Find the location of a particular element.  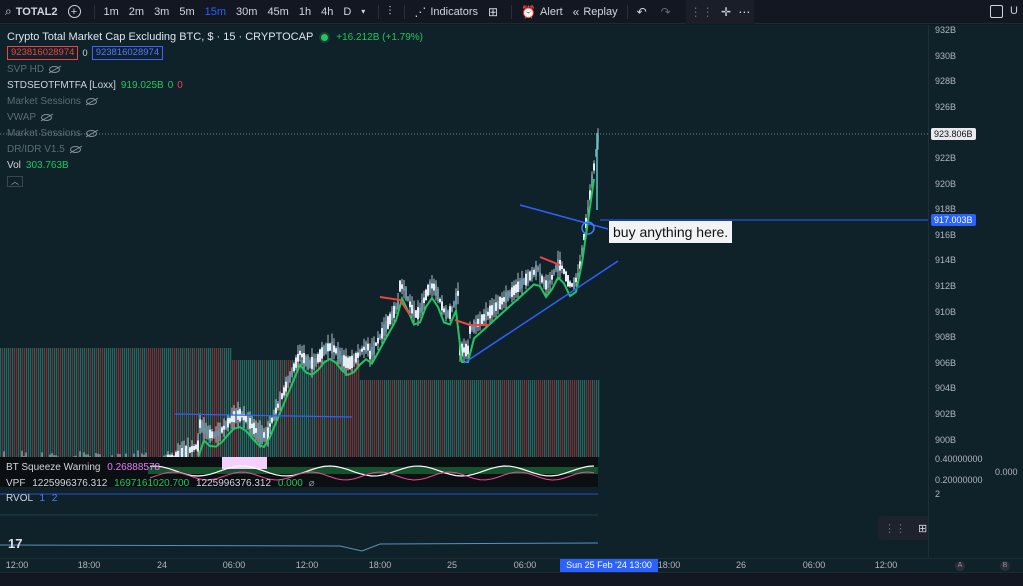

price-tick: 922B is located at coordinates (946, 158).